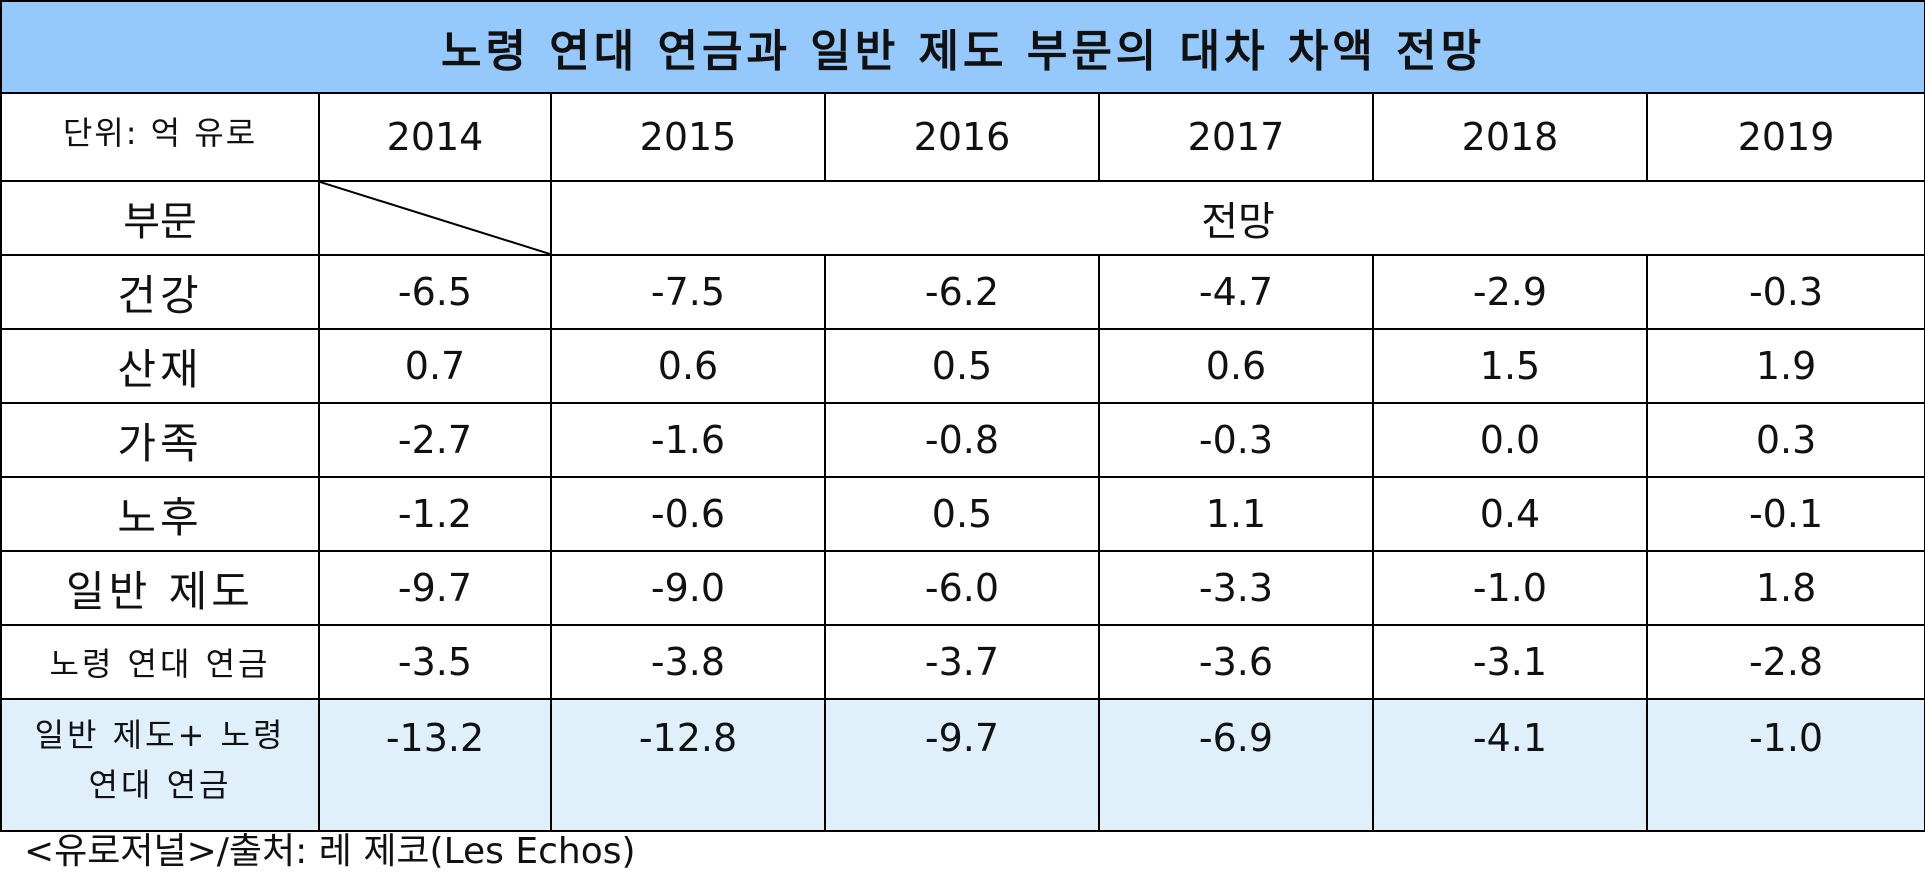  Describe the element at coordinates (1510, 514) in the screenshot. I see `table-cell: 0.4` at that location.